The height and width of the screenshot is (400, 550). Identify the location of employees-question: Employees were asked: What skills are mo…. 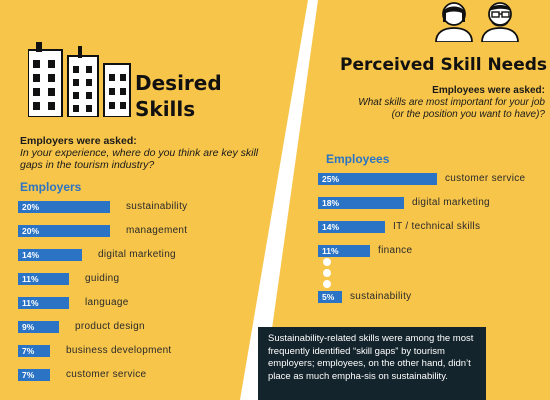
(445, 103).